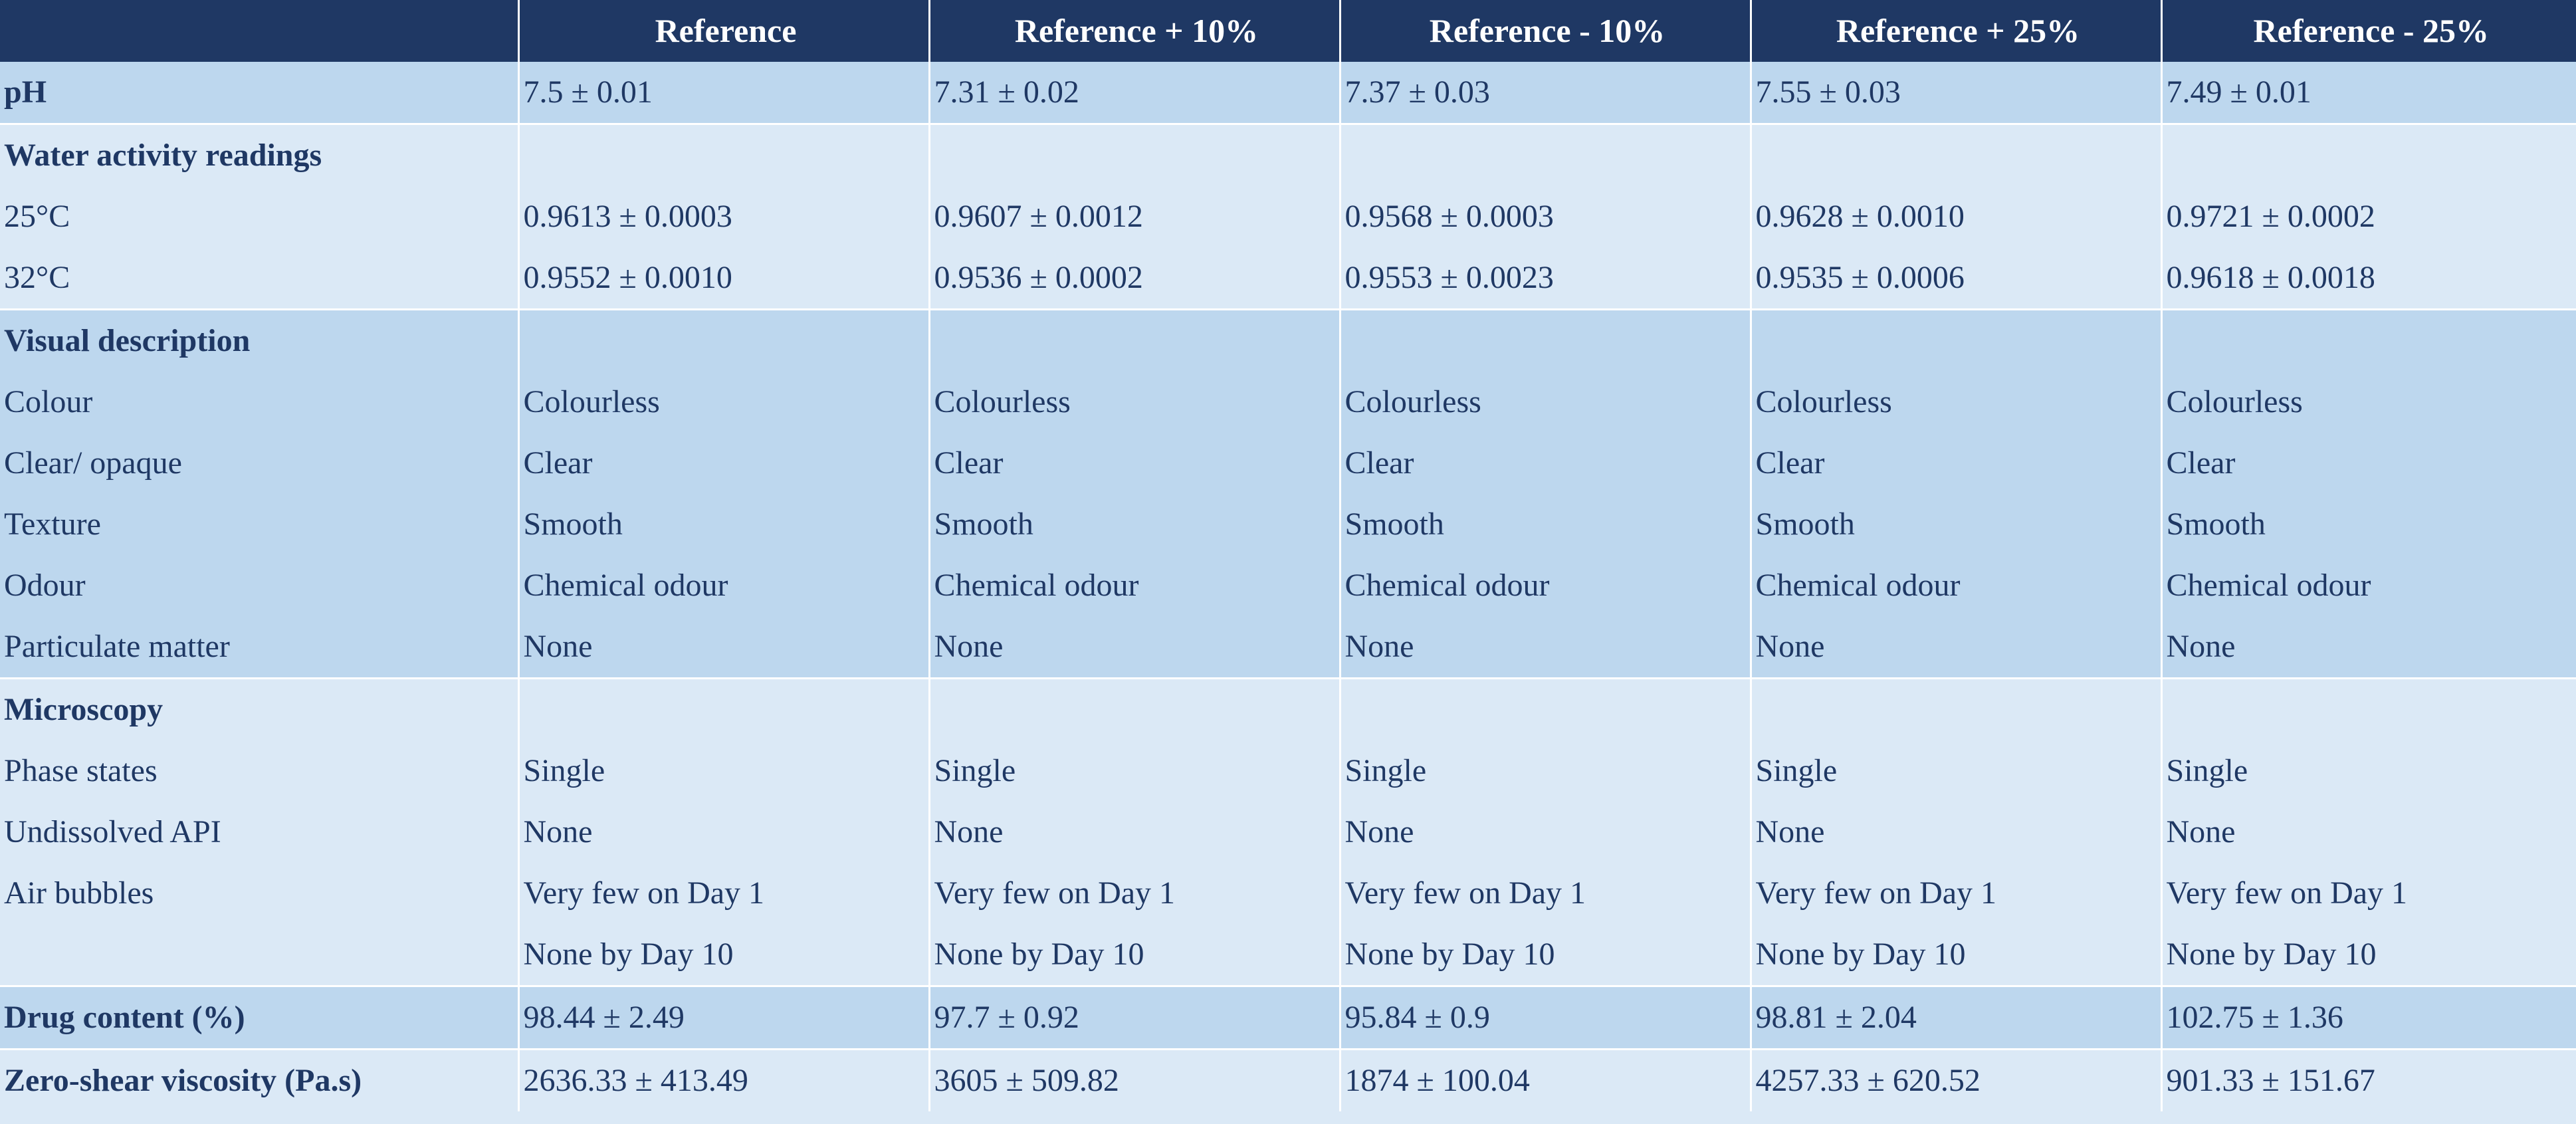 The width and height of the screenshot is (2576, 1124). I want to click on row-label: Undissolved API, so click(259, 833).